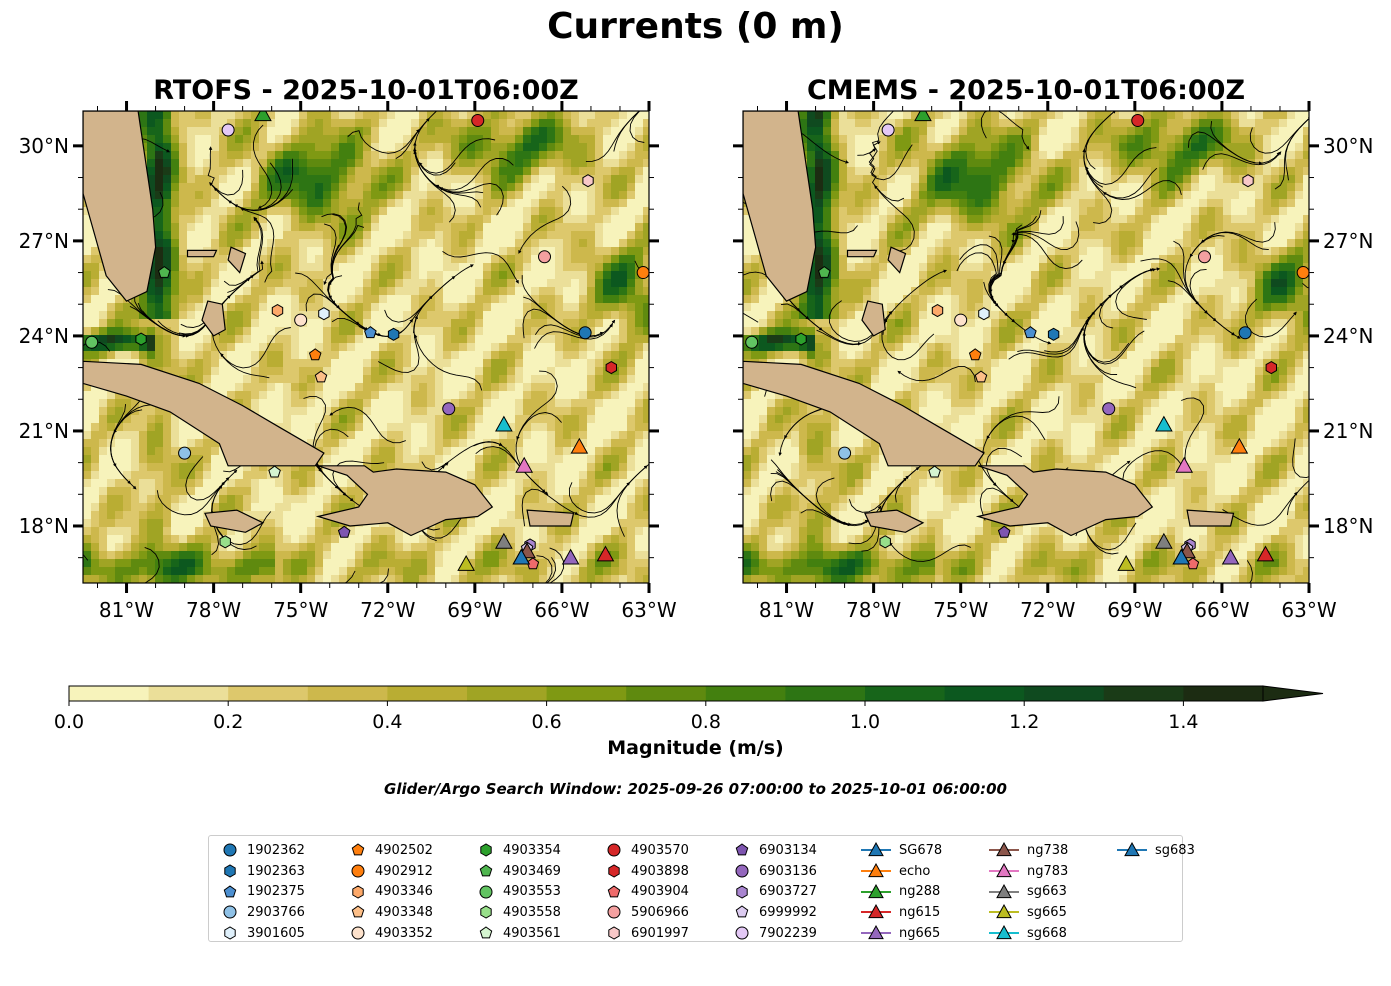 This screenshot has width=1391, height=986. What do you see at coordinates (404, 850) in the screenshot?
I see `legend-label: 4902502` at bounding box center [404, 850].